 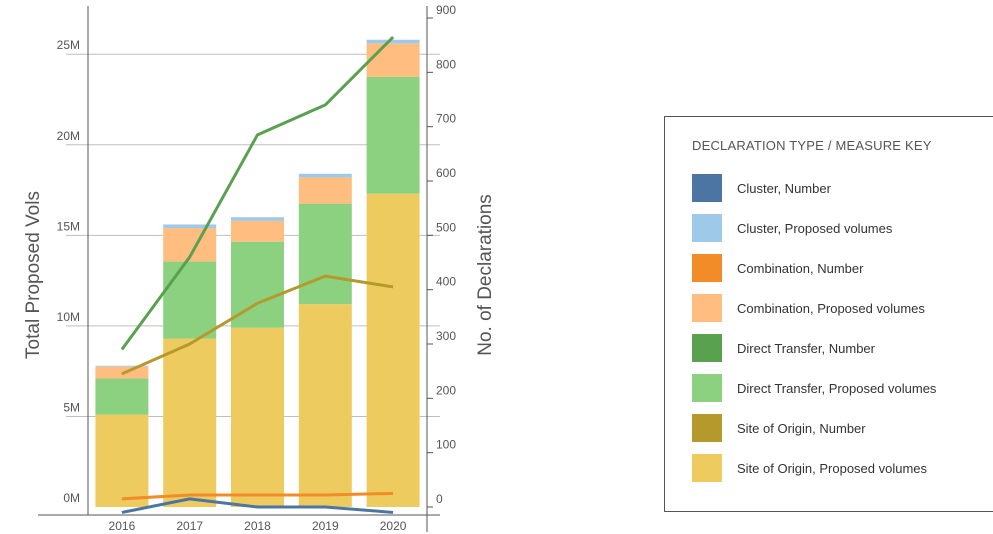 I want to click on legend-item: Cluster, Proposed volumes, so click(x=792, y=228).